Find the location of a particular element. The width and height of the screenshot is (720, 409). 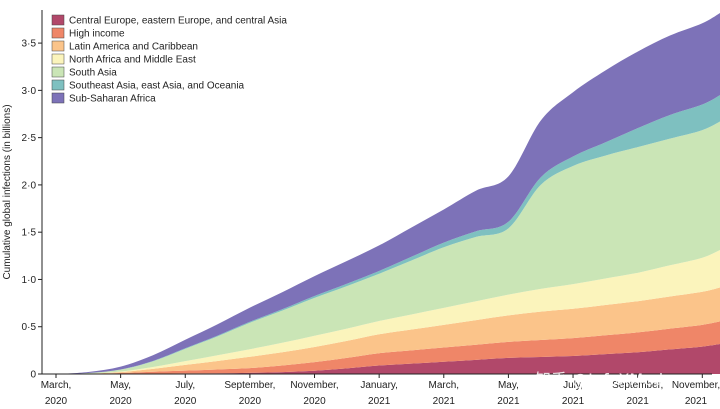

x-tick-label: January, is located at coordinates (379, 385).